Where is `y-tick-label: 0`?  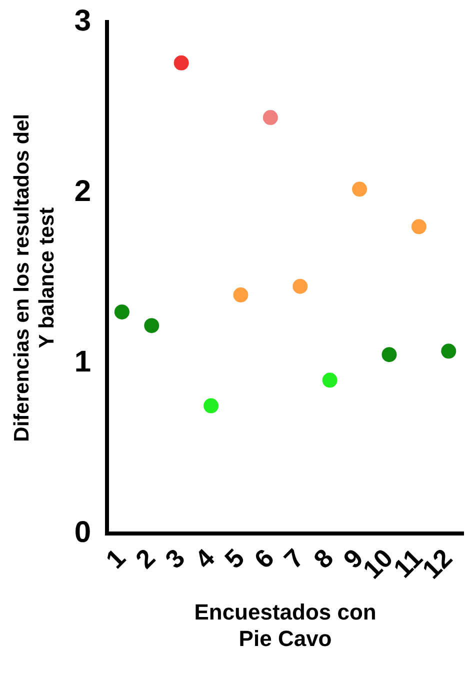 y-tick-label: 0 is located at coordinates (83, 532).